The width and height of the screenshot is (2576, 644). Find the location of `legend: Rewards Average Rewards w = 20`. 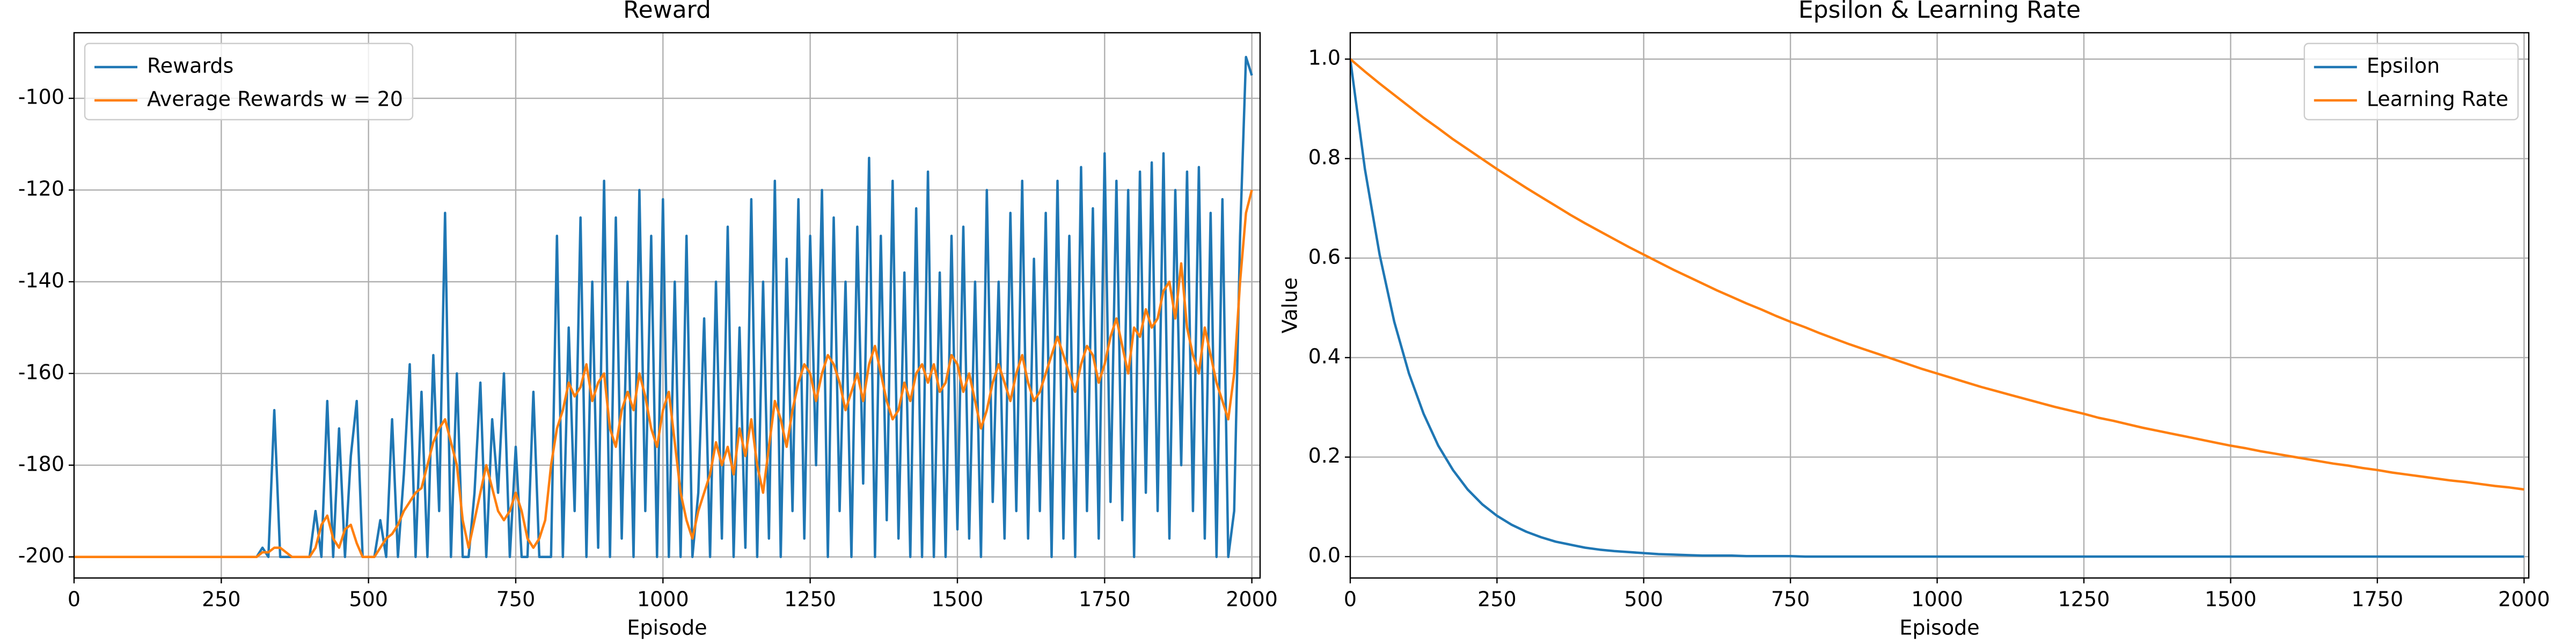

legend: Rewards Average Rewards w = 20 is located at coordinates (249, 81).